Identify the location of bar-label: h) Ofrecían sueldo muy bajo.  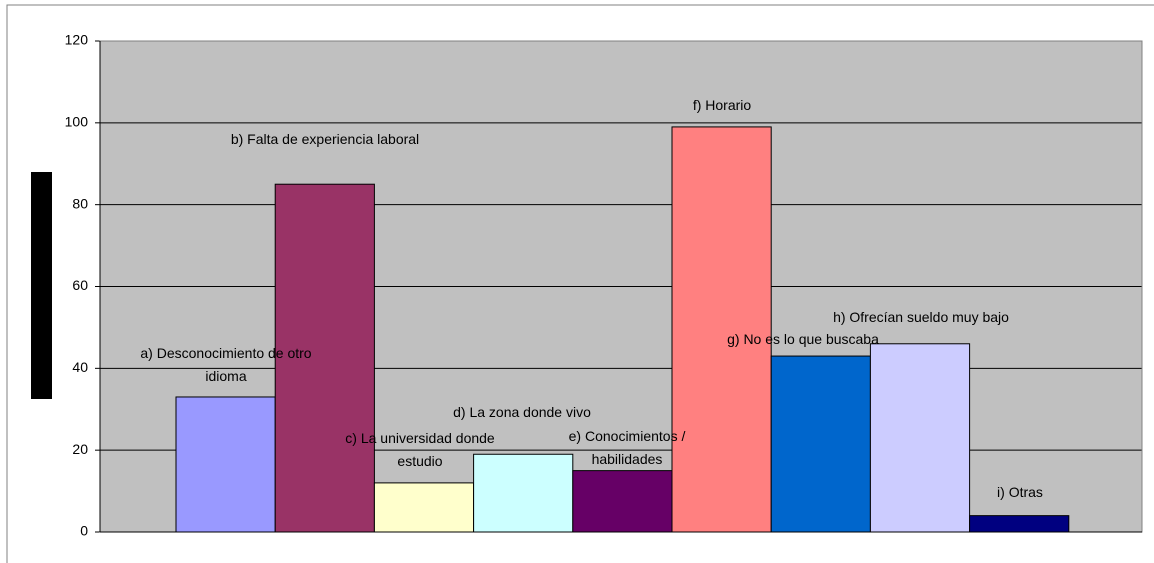
(921, 317).